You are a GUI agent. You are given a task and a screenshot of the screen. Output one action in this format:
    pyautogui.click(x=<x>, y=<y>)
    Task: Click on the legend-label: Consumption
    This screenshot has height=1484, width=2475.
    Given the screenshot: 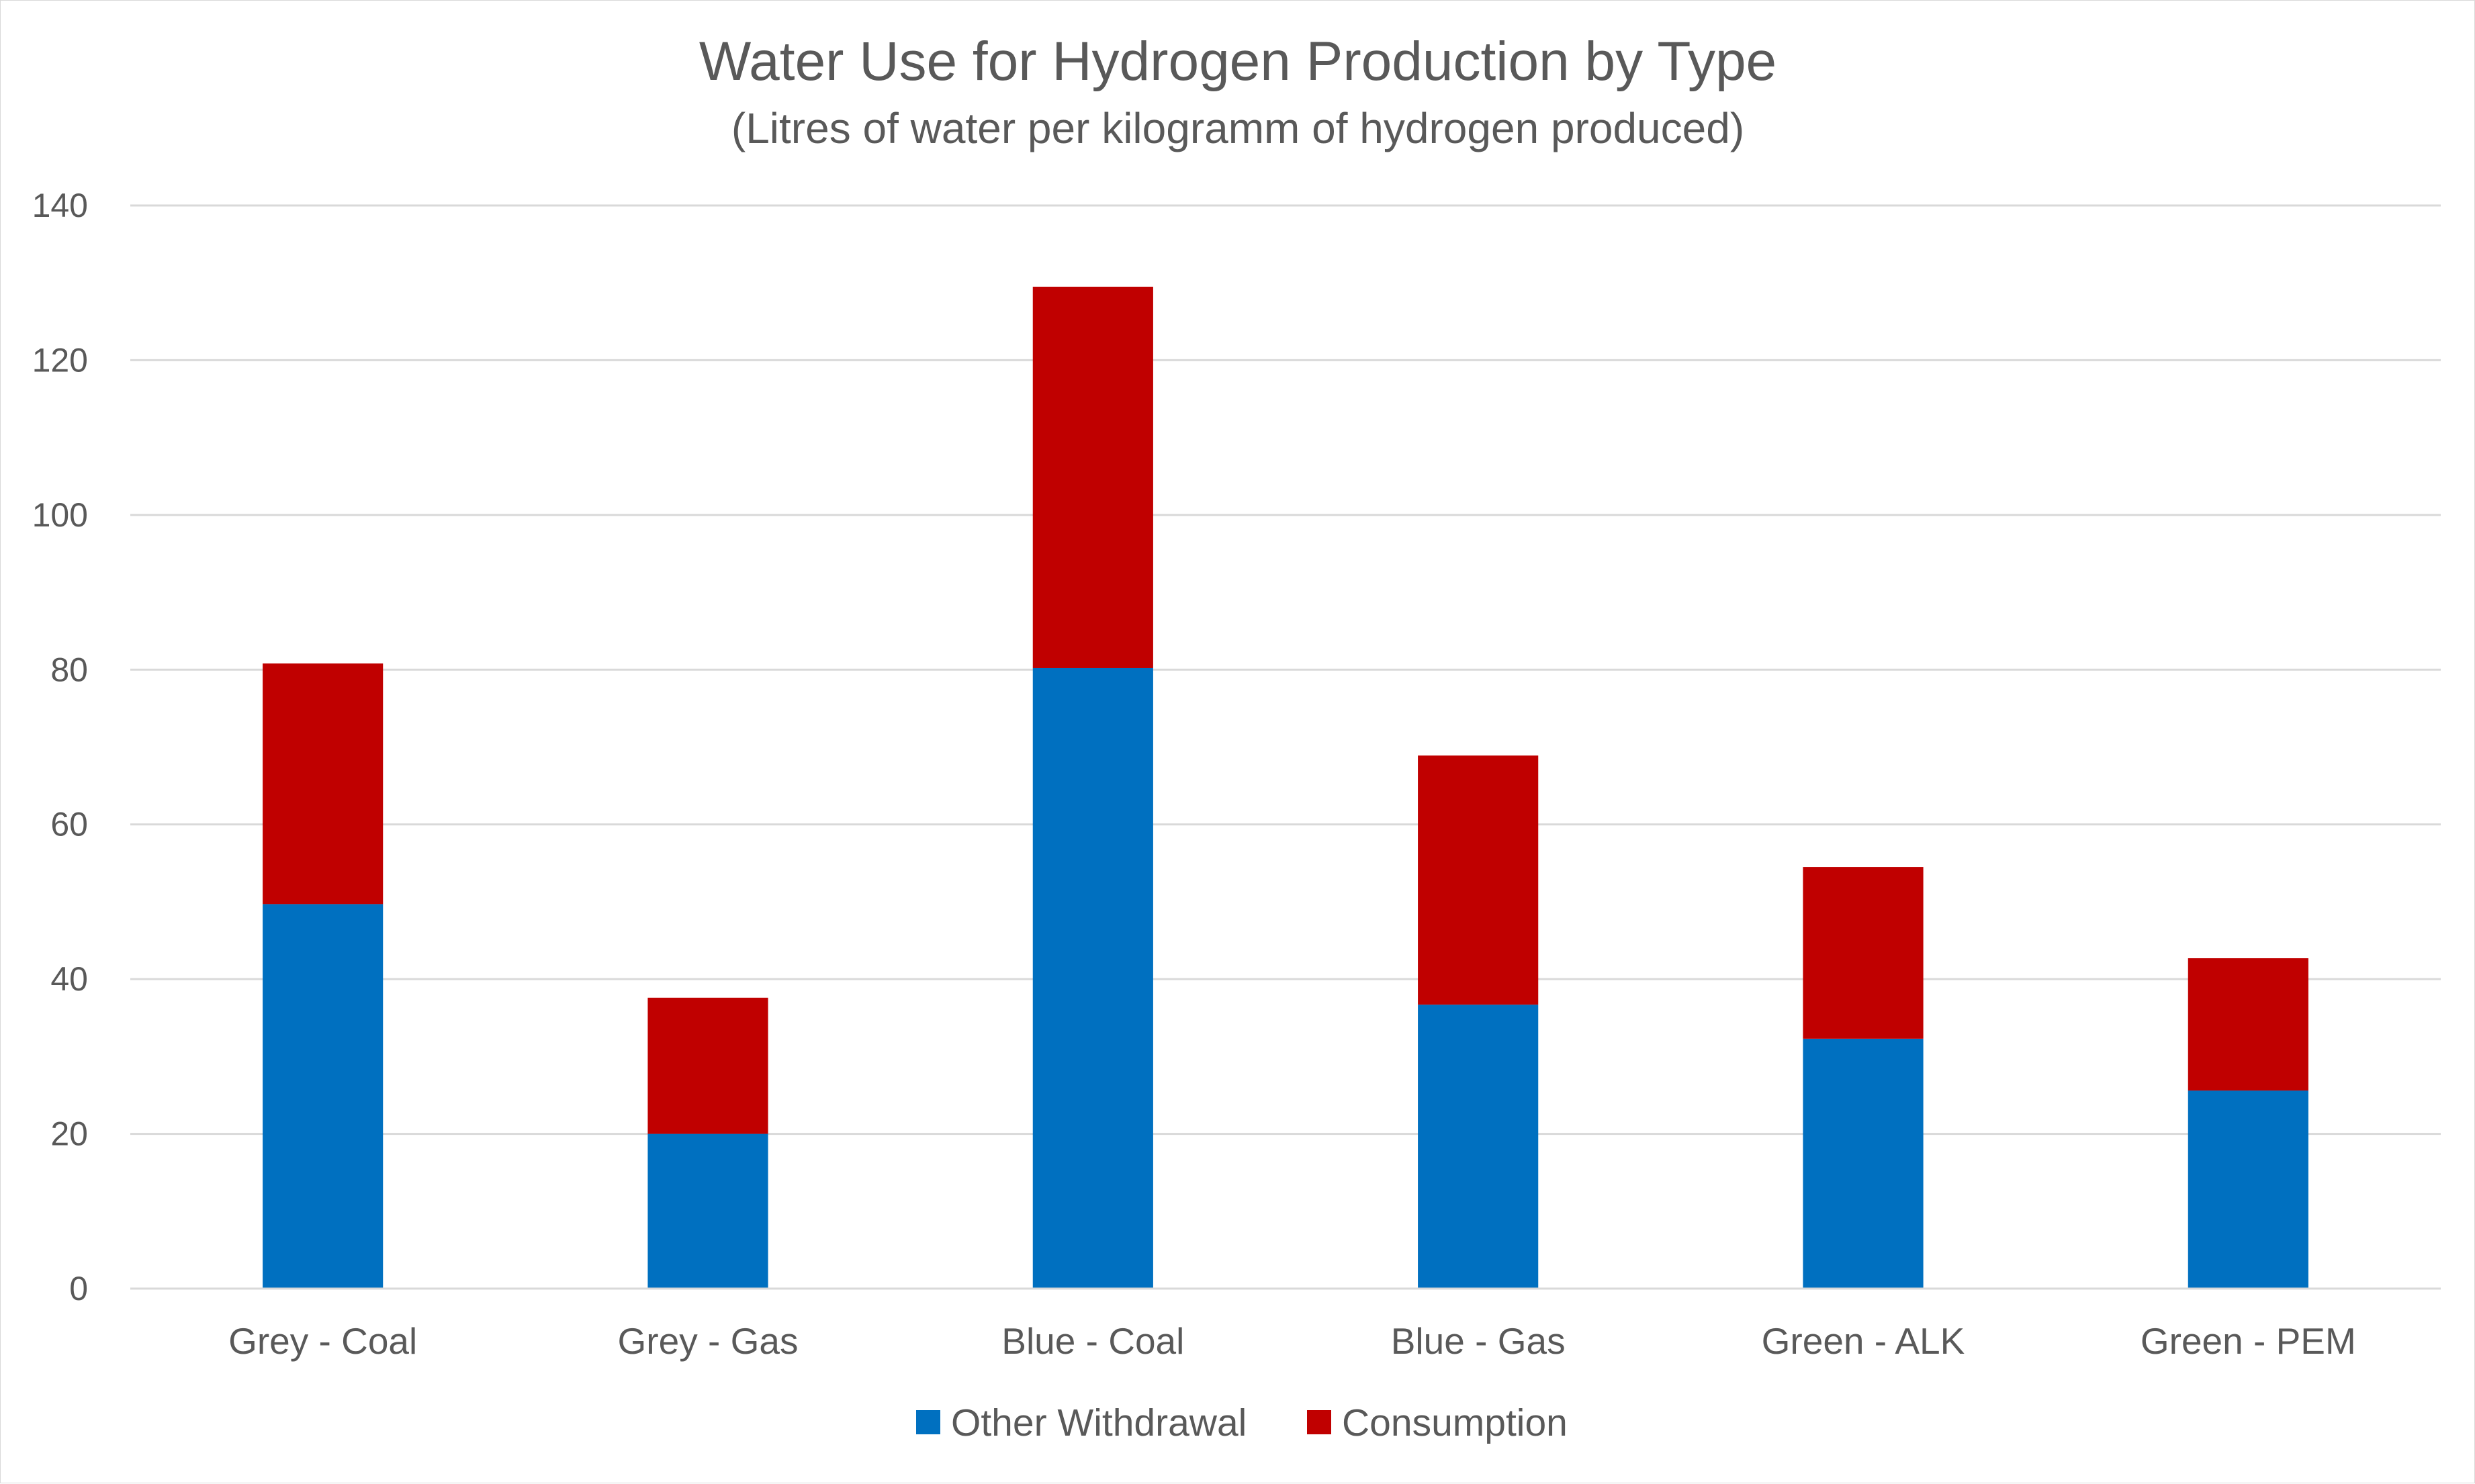 What is the action you would take?
    pyautogui.click(x=1455, y=1422)
    